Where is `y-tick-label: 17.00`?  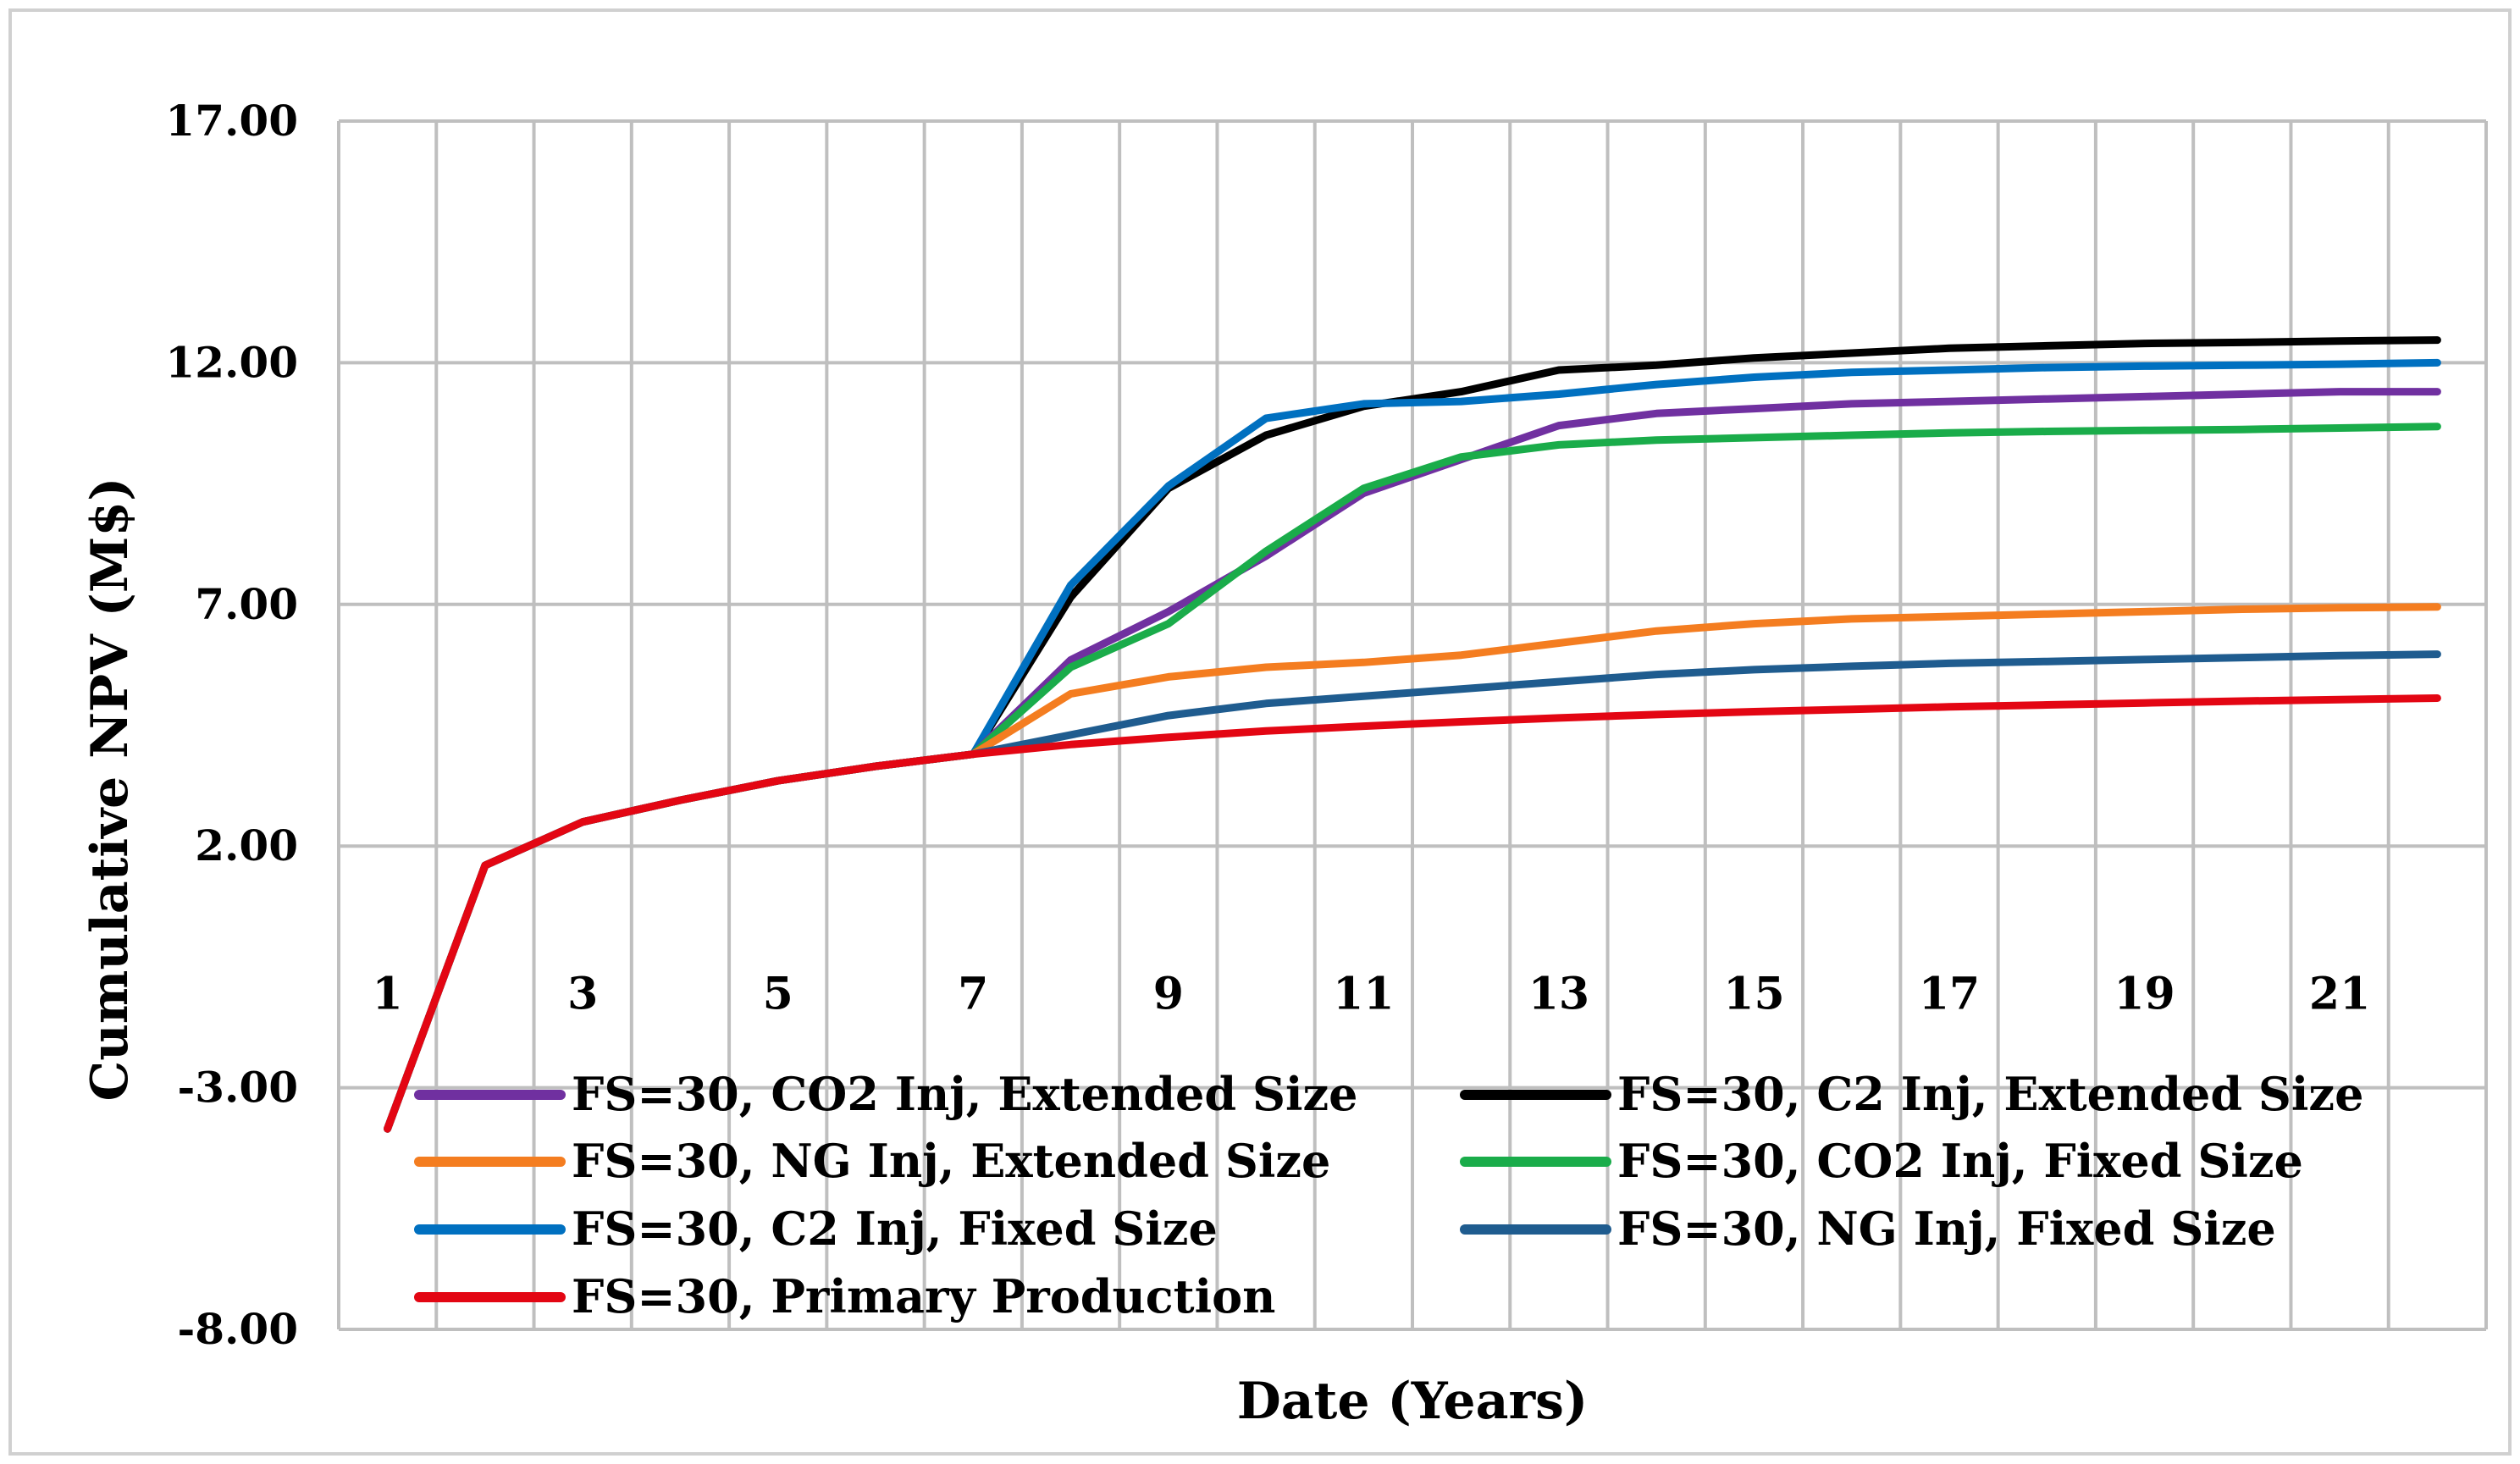 y-tick-label: 17.00 is located at coordinates (231, 121).